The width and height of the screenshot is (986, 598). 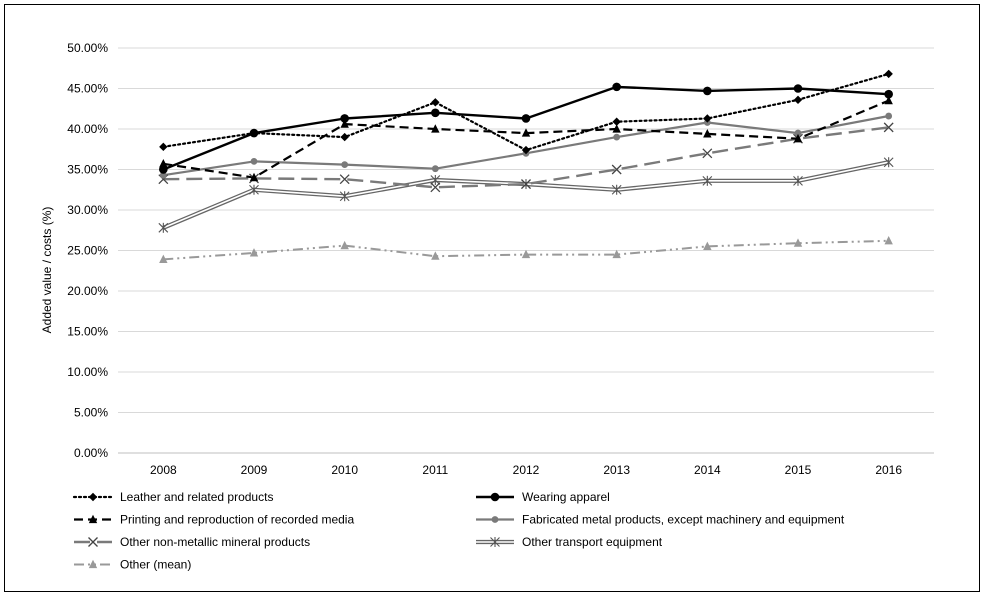 I want to click on series-line-inner, so click(x=525, y=195).